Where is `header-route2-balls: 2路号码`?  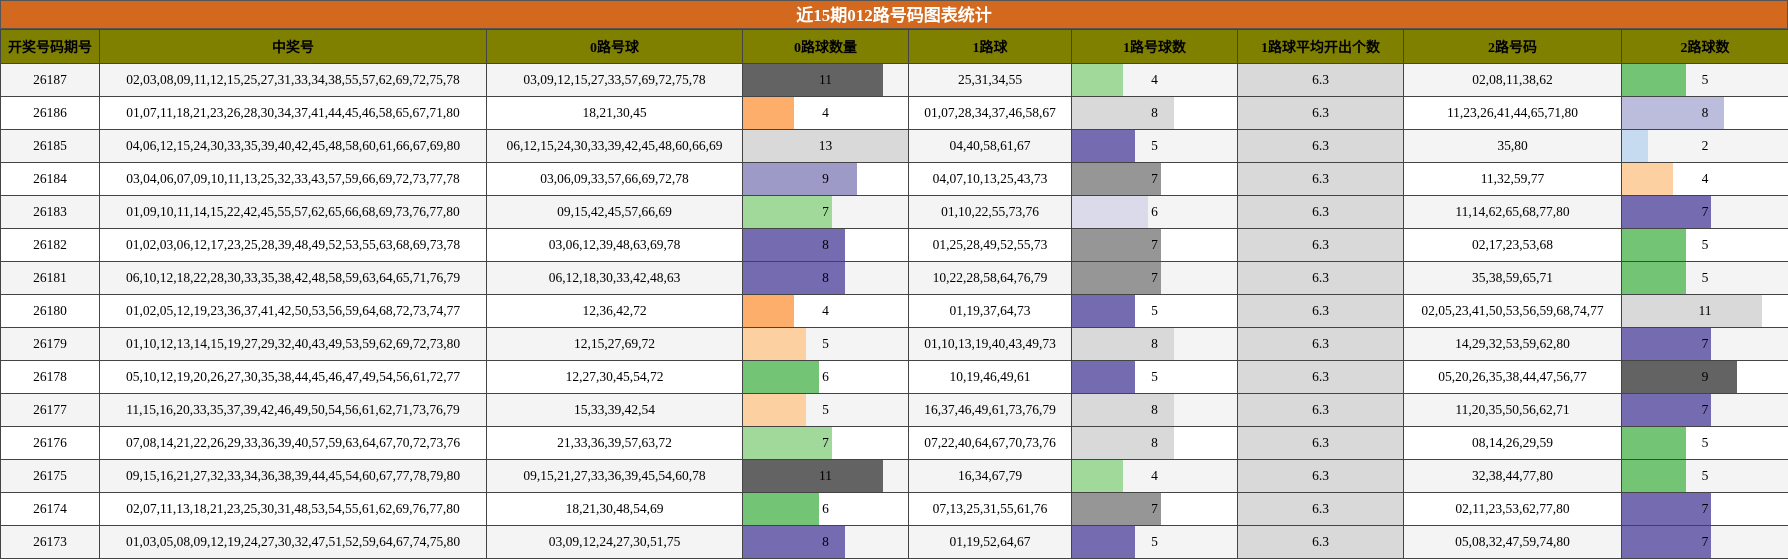 header-route2-balls: 2路号码 is located at coordinates (1513, 47).